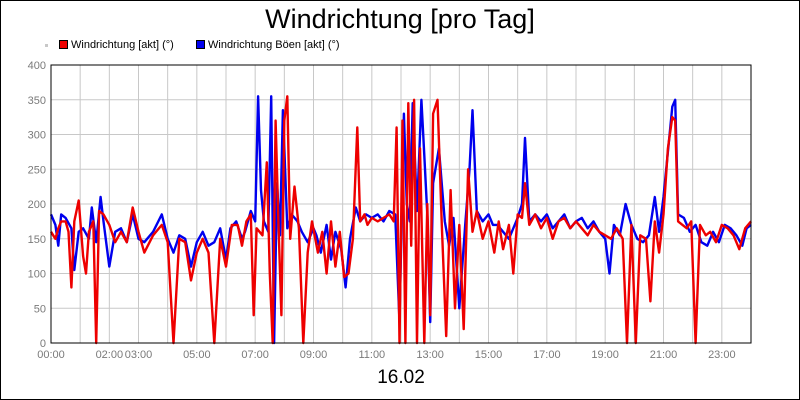  Describe the element at coordinates (51, 355) in the screenshot. I see `x-tick-label: 00:00` at that location.